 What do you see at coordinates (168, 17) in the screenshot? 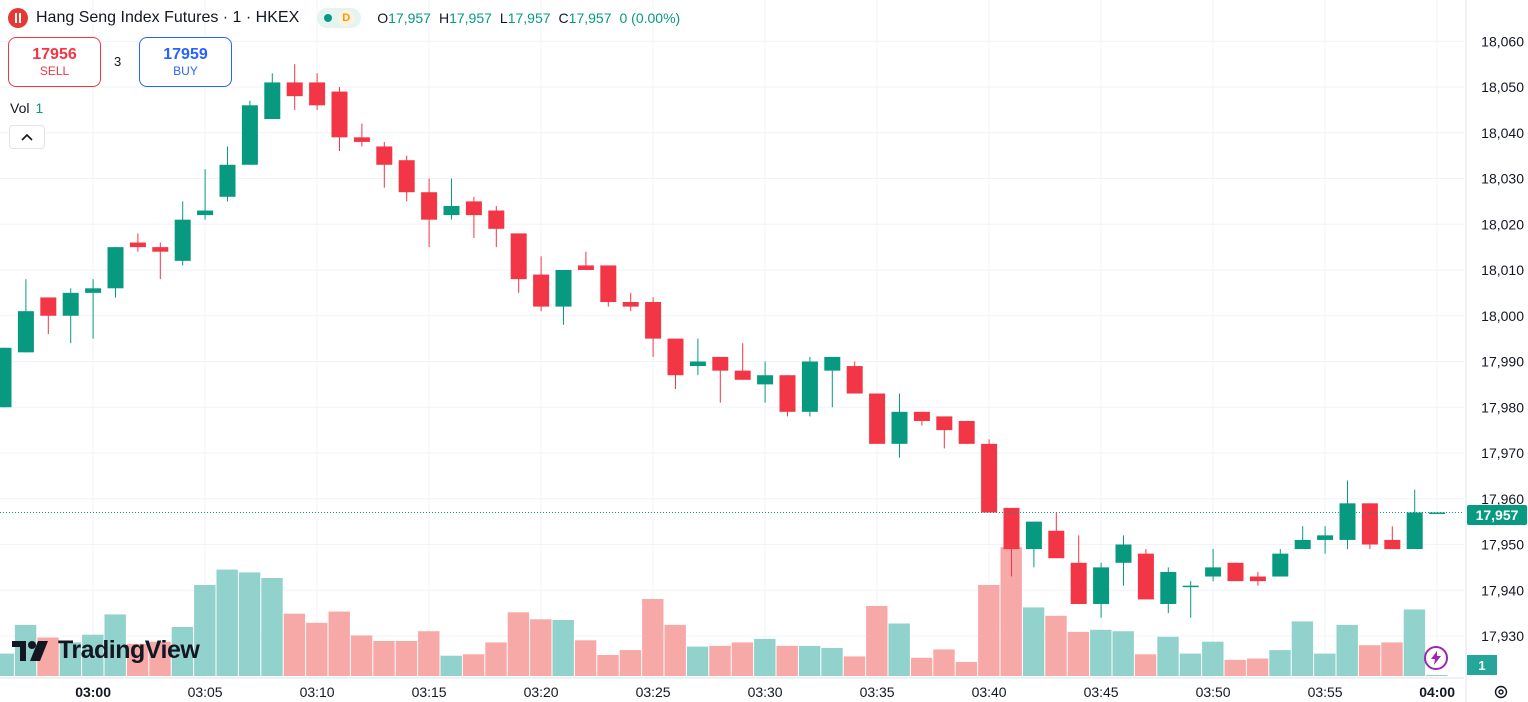
I see `symbol-title: Hang Seng Index Futures · 1 · HKEX` at bounding box center [168, 17].